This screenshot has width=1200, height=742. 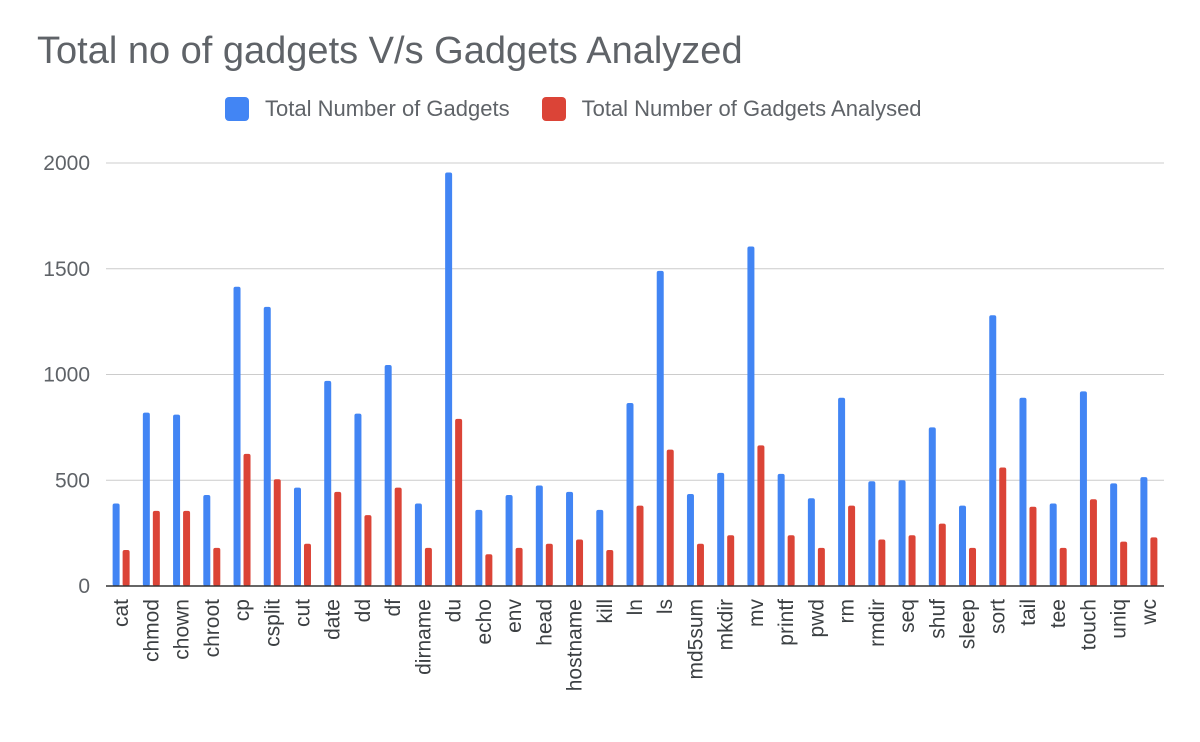 What do you see at coordinates (1119, 619) in the screenshot?
I see `x-tick-label-uniq: uniq` at bounding box center [1119, 619].